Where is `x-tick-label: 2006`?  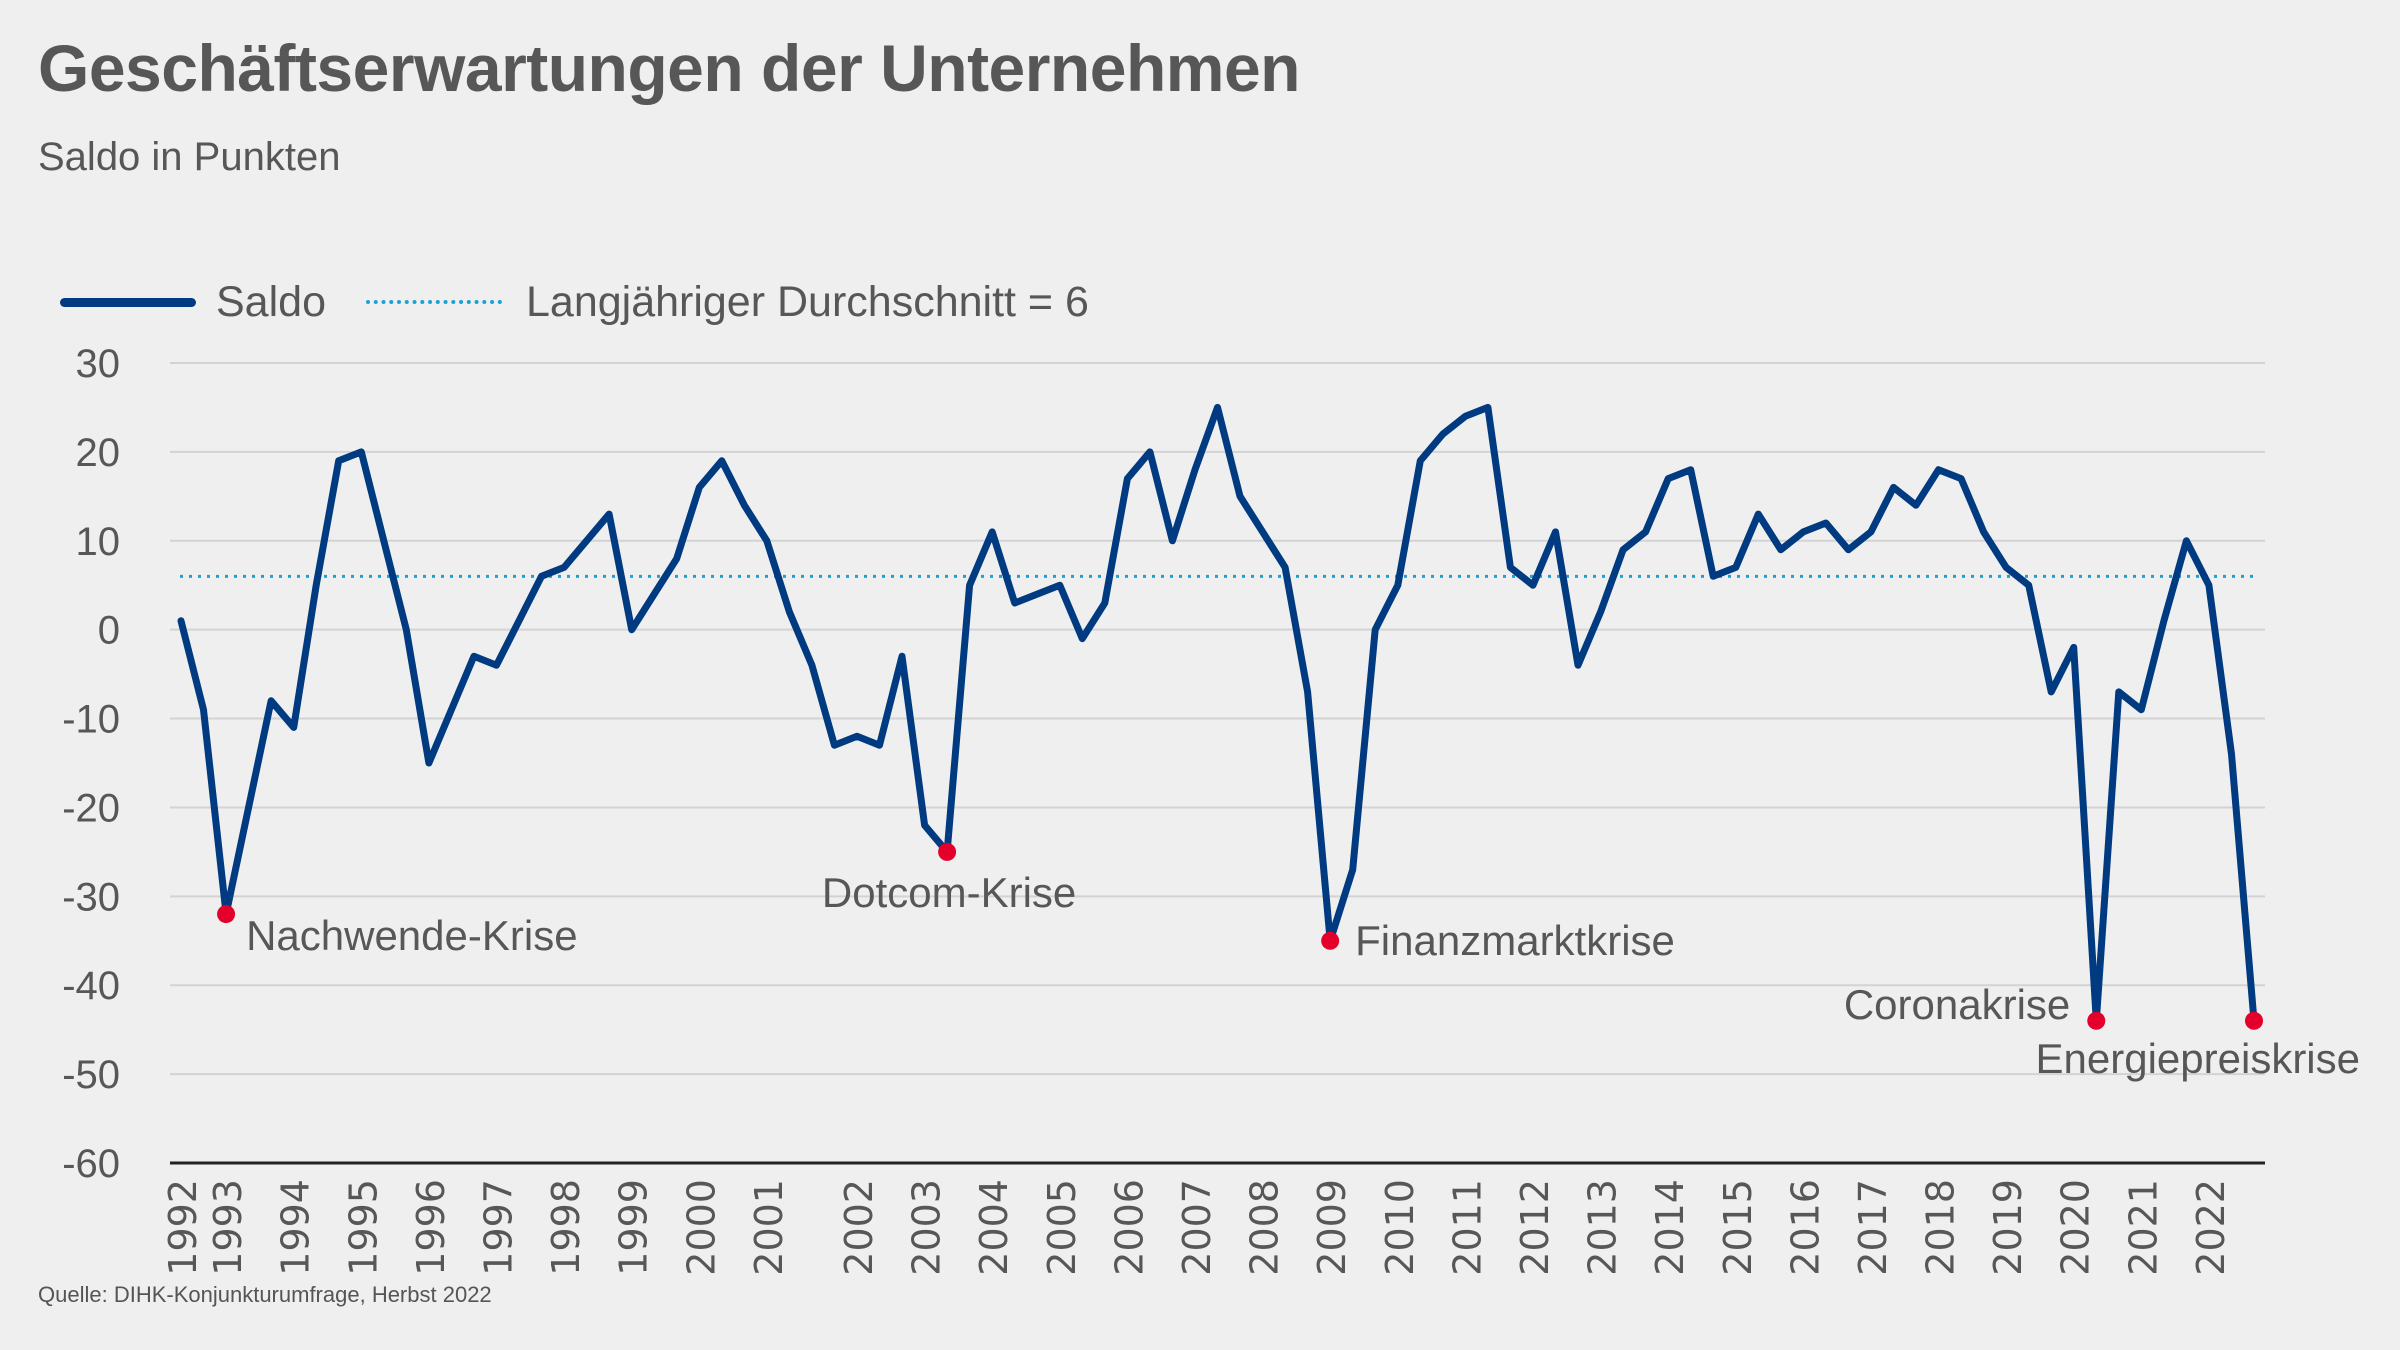 x-tick-label: 2006 is located at coordinates (1129, 1227).